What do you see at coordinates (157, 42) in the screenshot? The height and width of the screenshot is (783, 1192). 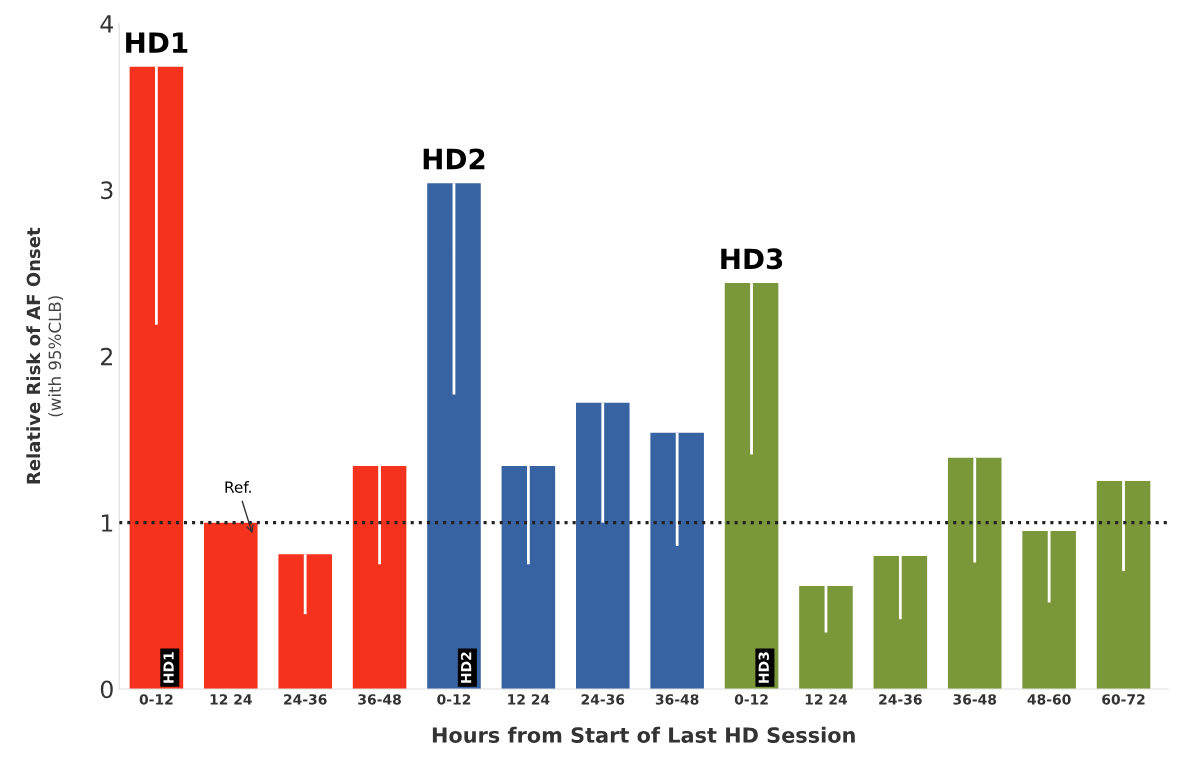 I see `text: HD1` at bounding box center [157, 42].